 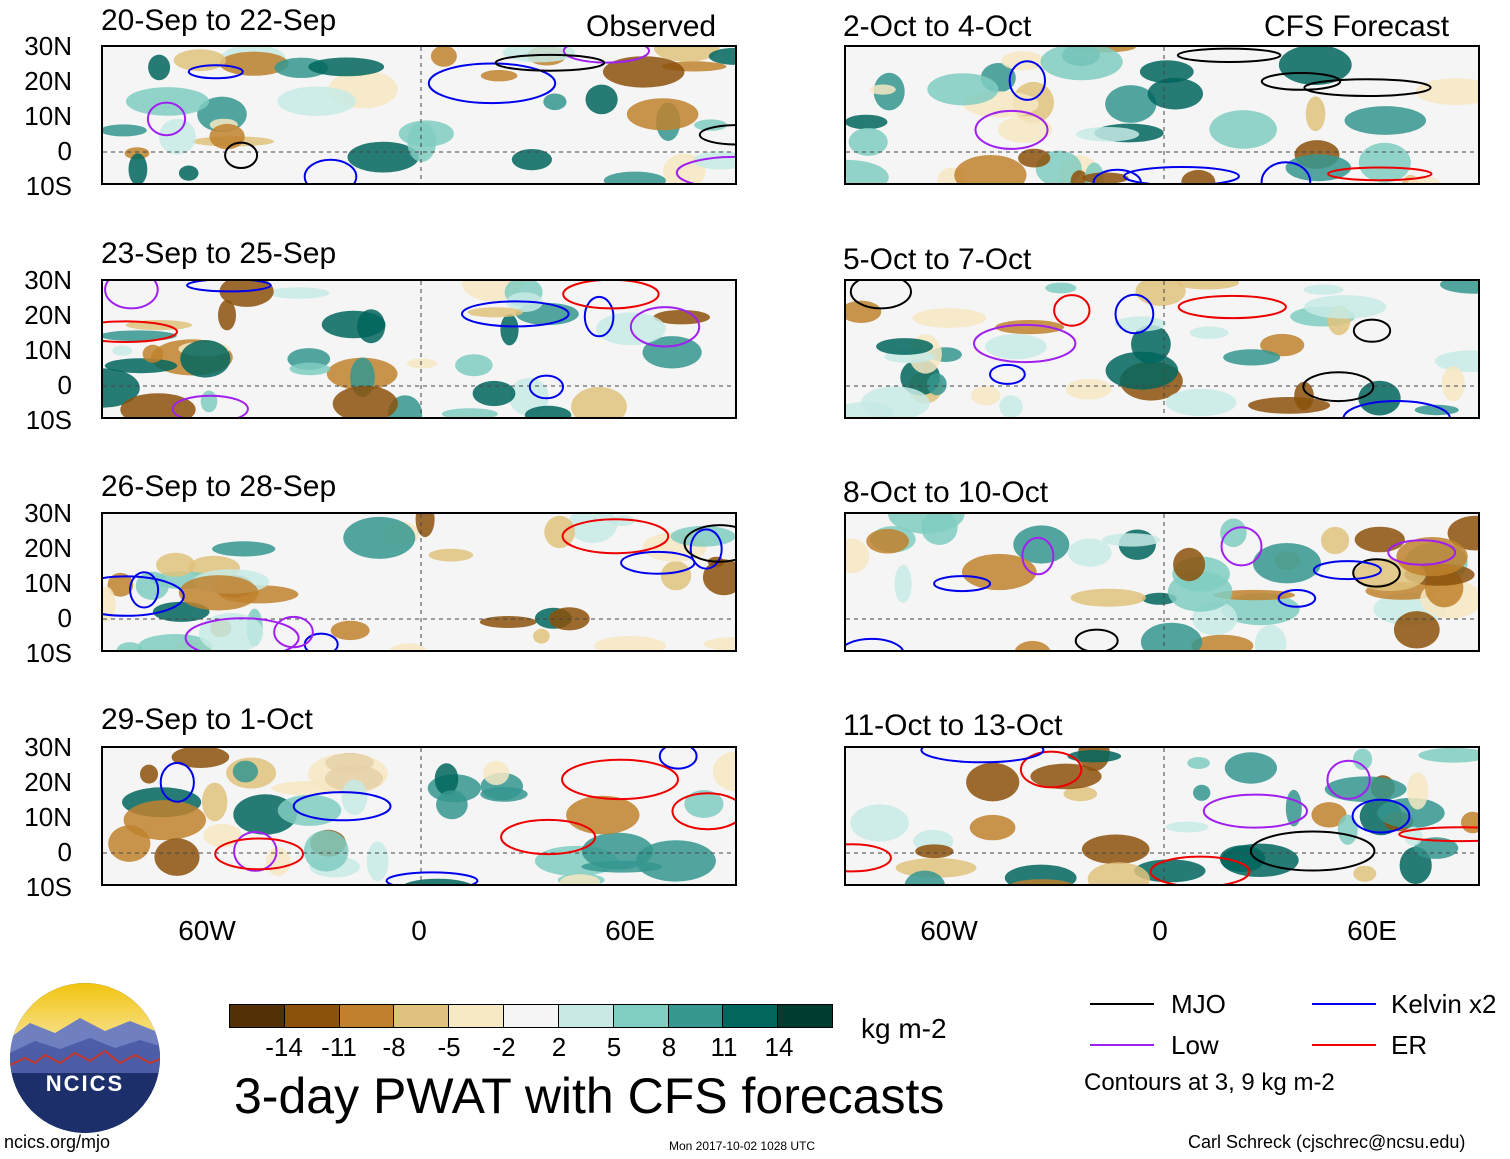 I want to click on legend-line-kelvin, so click(x=1344, y=1004).